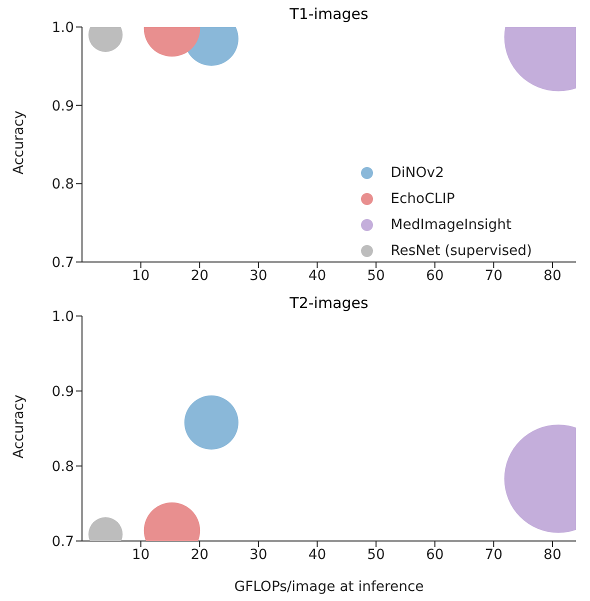  I want to click on legend-label: MedImageInsight, so click(451, 225).